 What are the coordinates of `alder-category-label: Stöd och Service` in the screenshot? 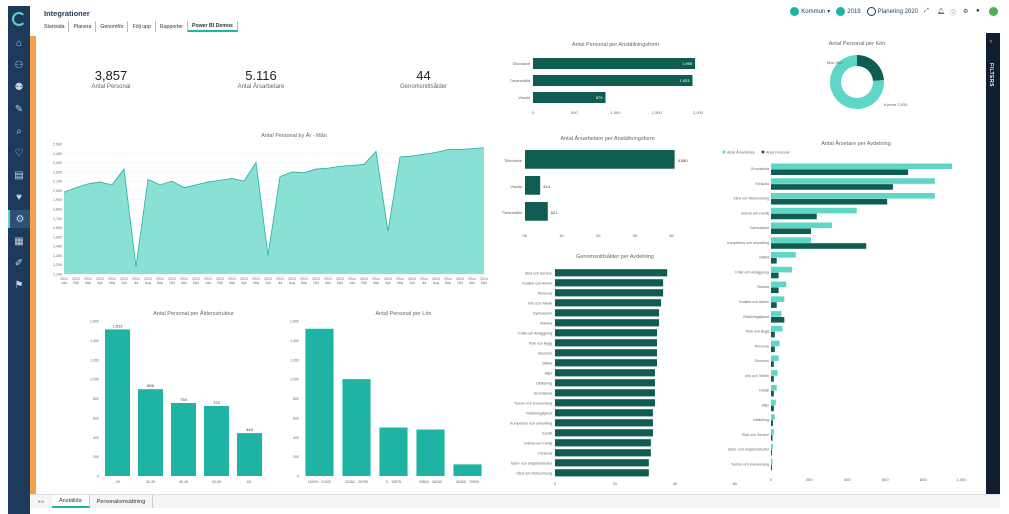 It's located at (538, 274).